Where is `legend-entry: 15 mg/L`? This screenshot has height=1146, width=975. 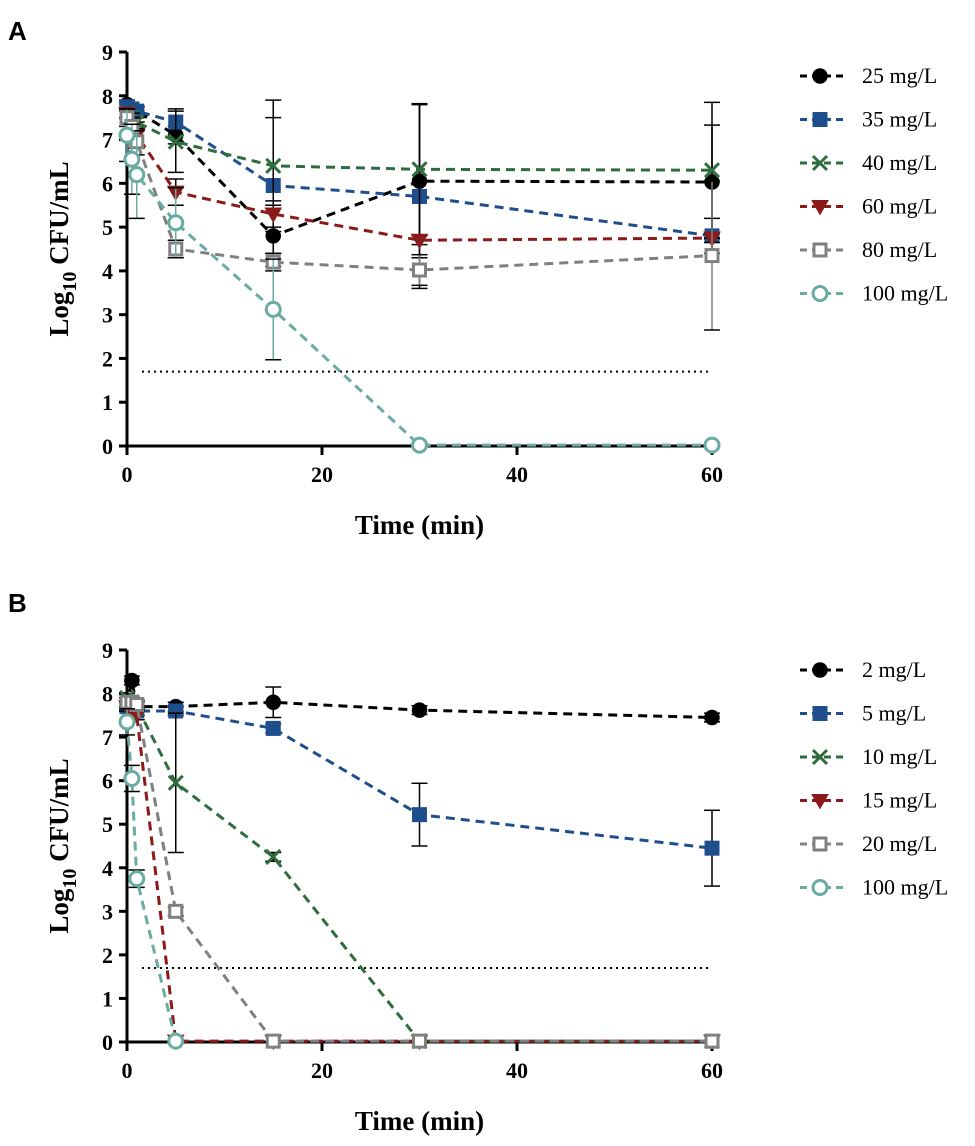
legend-entry: 15 mg/L is located at coordinates (868, 800).